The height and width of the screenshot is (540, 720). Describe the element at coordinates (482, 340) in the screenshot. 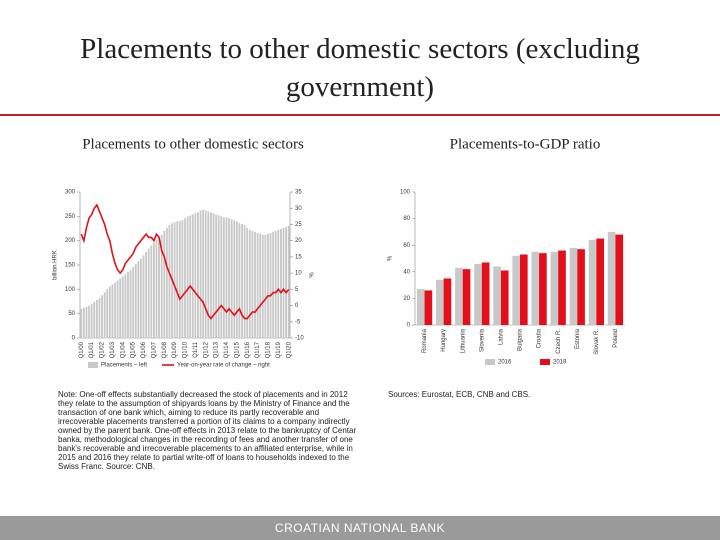

I see `x-tick-label: Slovenia` at that location.